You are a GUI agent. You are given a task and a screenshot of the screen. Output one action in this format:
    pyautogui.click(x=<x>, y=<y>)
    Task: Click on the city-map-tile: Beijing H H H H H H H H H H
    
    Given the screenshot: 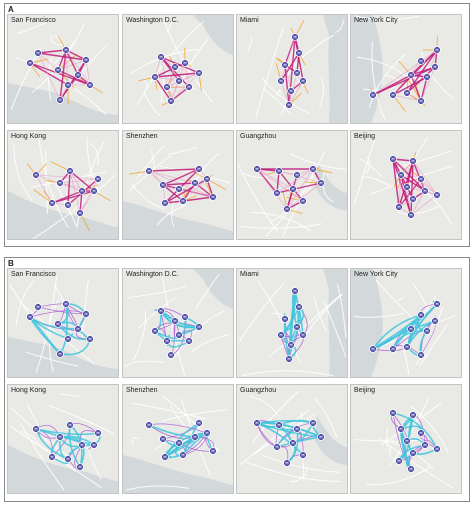 What is the action you would take?
    pyautogui.click(x=406, y=185)
    